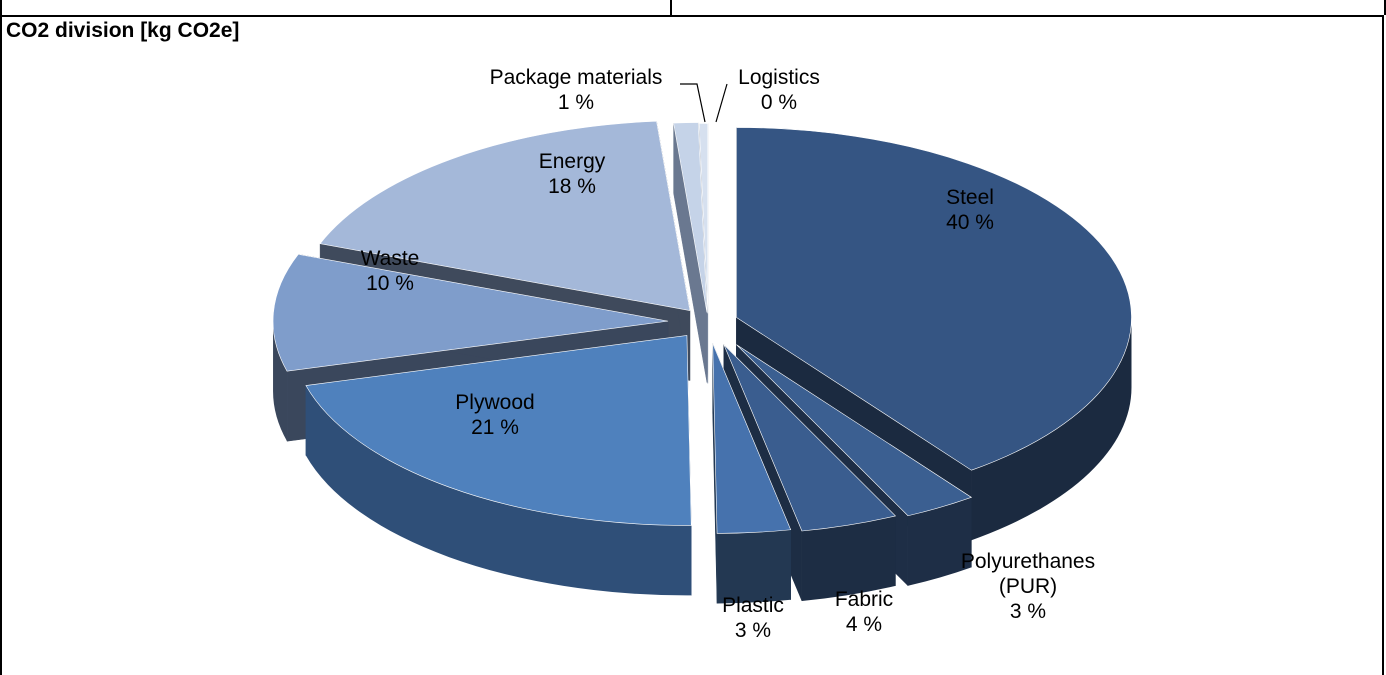  Describe the element at coordinates (752, 438) in the screenshot. I see `pie-slice-top-plastic` at that location.